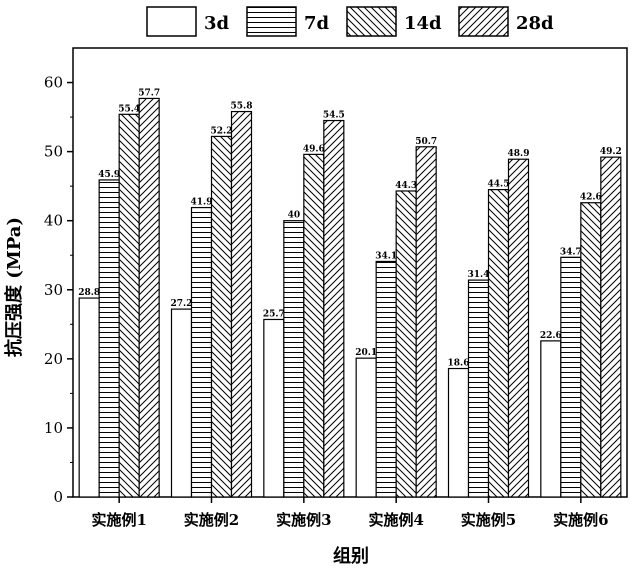 This screenshot has height=582, width=640. I want to click on x-tick-label: 实施例2, so click(211, 520).